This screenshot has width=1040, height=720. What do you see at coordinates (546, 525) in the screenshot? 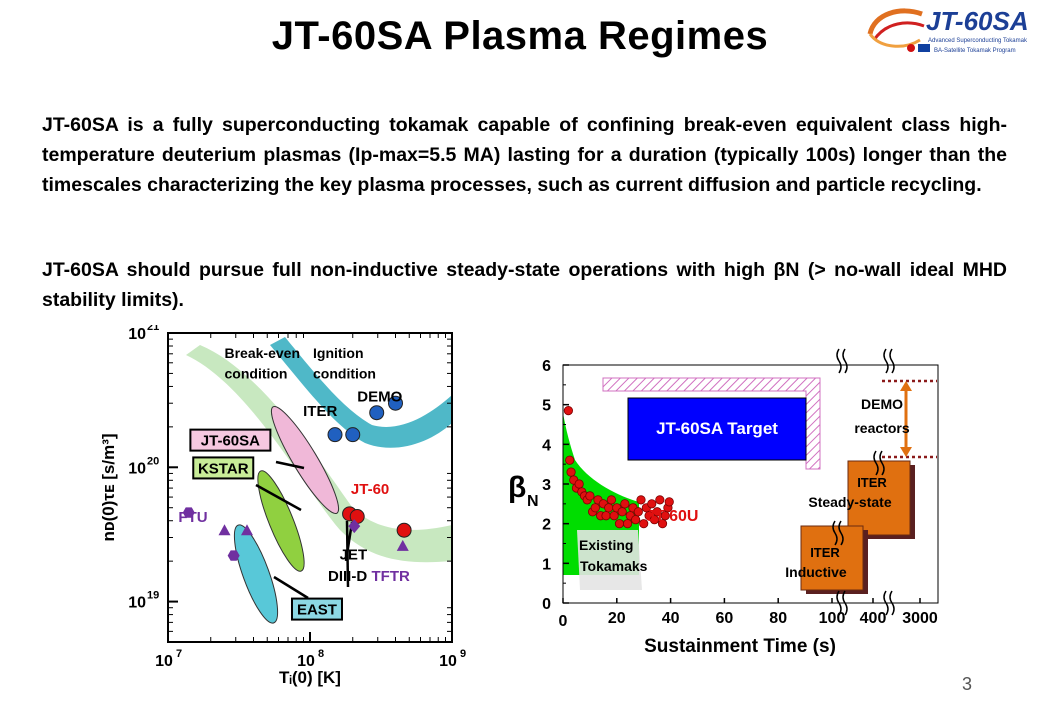
I see `y-tick-label: 2` at bounding box center [546, 525].